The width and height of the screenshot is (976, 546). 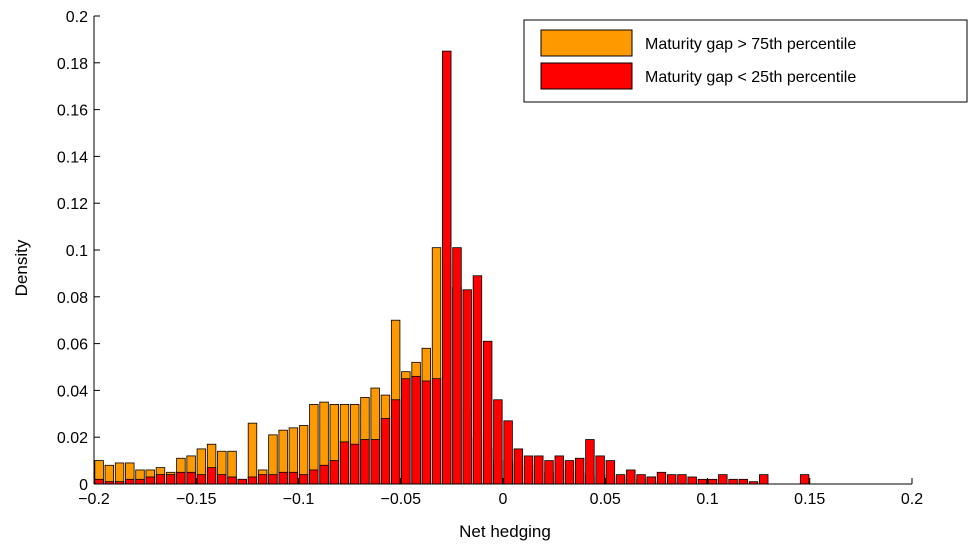 What do you see at coordinates (94, 499) in the screenshot?
I see `x-tick-label: −0.2` at bounding box center [94, 499].